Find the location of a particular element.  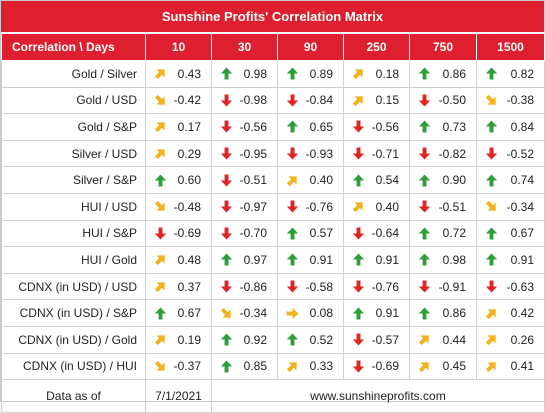

correlation-cell: 0.42 is located at coordinates (510, 313).